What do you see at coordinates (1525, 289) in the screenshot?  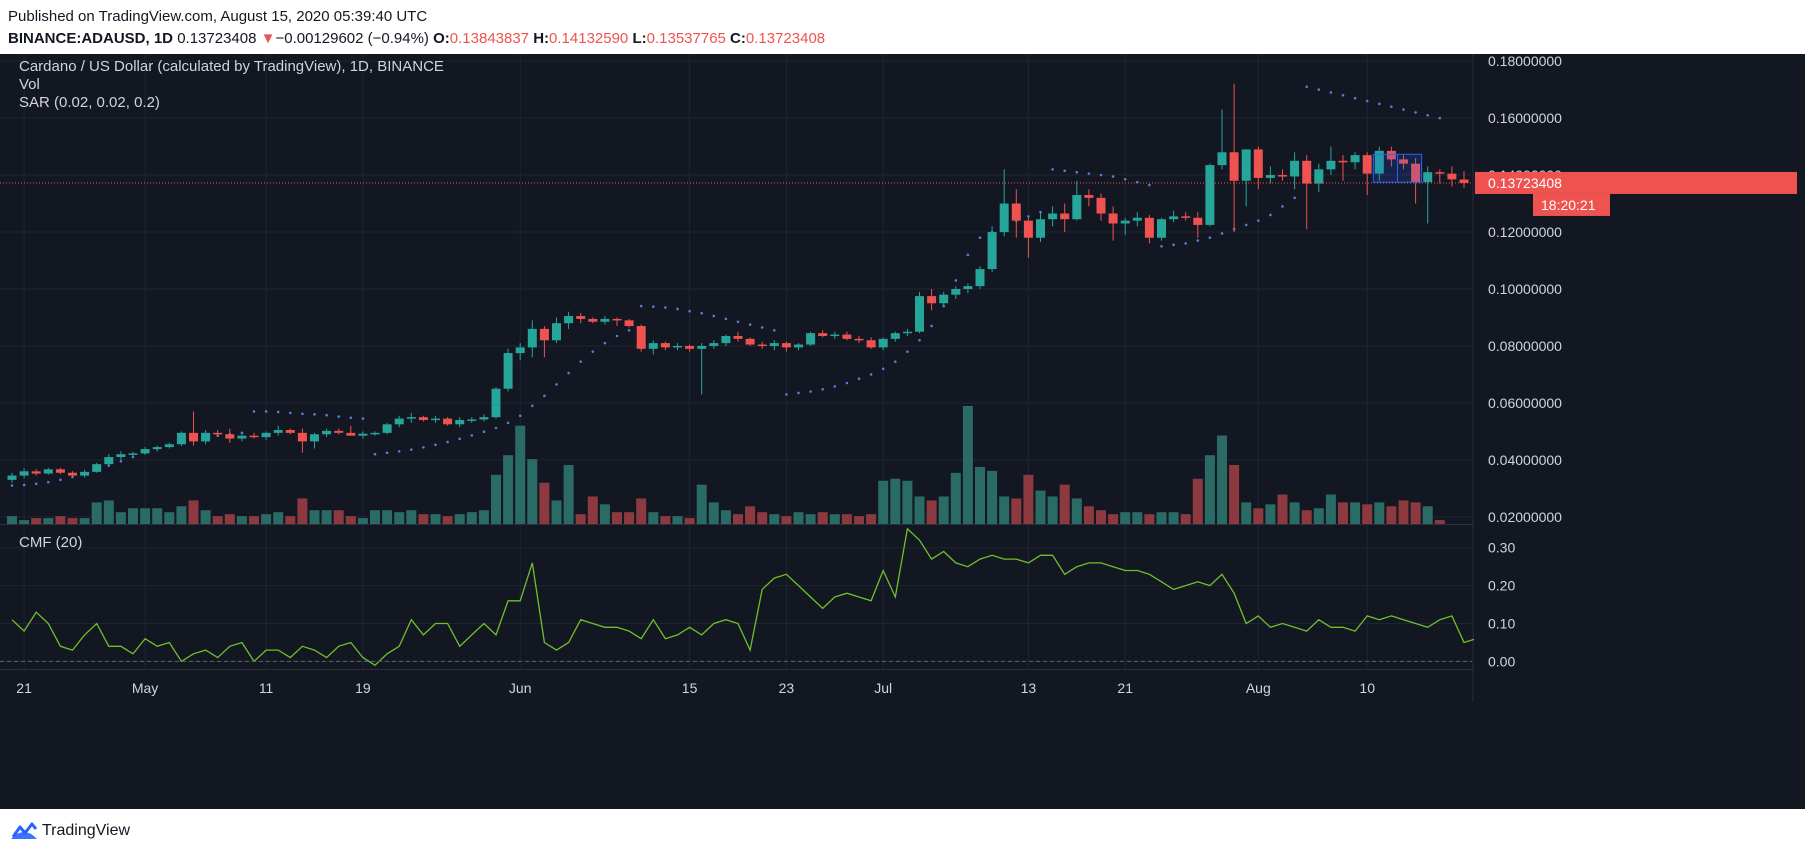 I see `price-tick-label: 0.10000000` at bounding box center [1525, 289].